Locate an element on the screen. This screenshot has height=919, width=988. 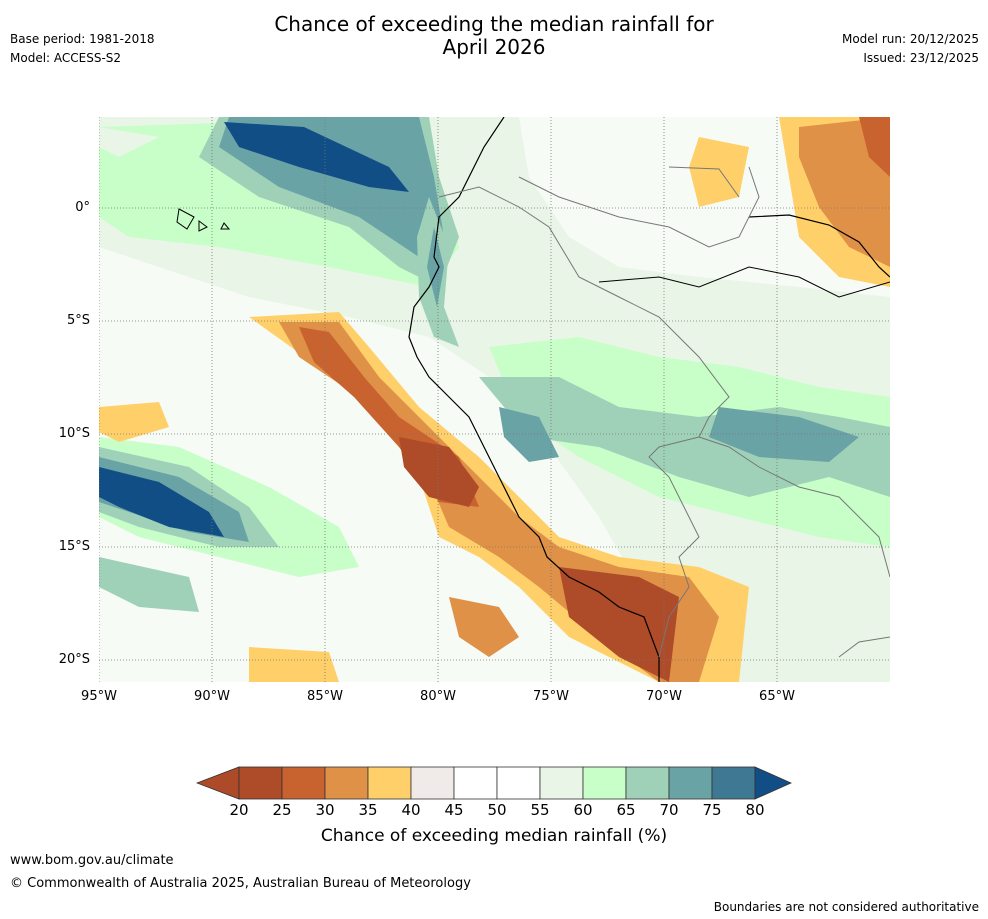
galapagos-islands is located at coordinates (203, 220).